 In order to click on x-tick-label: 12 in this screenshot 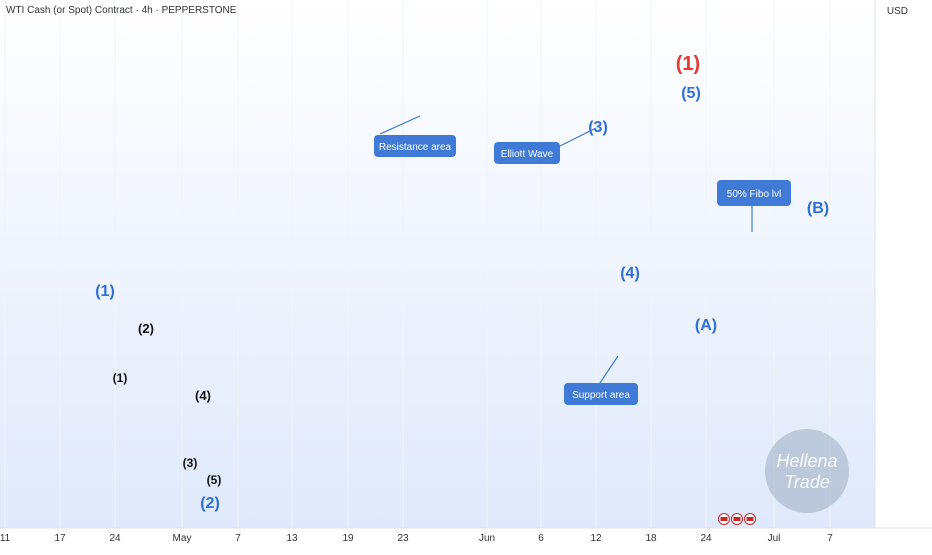, I will do `click(596, 538)`.